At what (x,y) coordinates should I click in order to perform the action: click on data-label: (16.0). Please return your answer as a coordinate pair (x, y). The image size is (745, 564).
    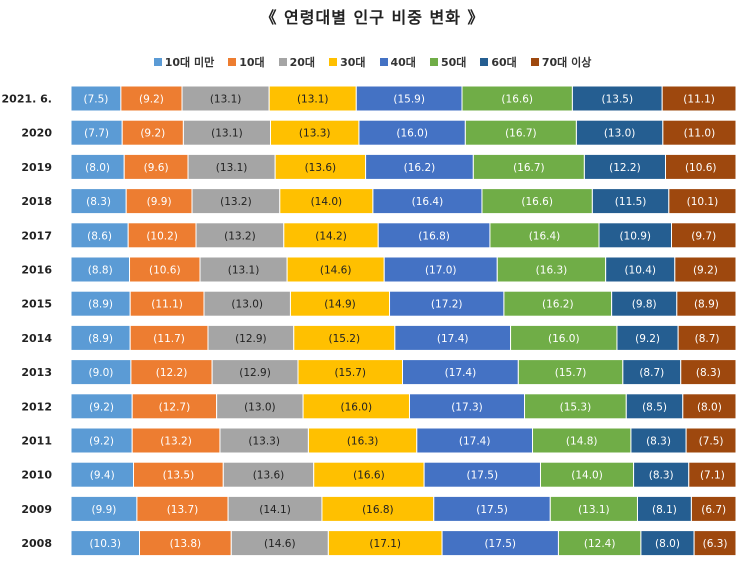
    Looking at the image, I should click on (564, 339).